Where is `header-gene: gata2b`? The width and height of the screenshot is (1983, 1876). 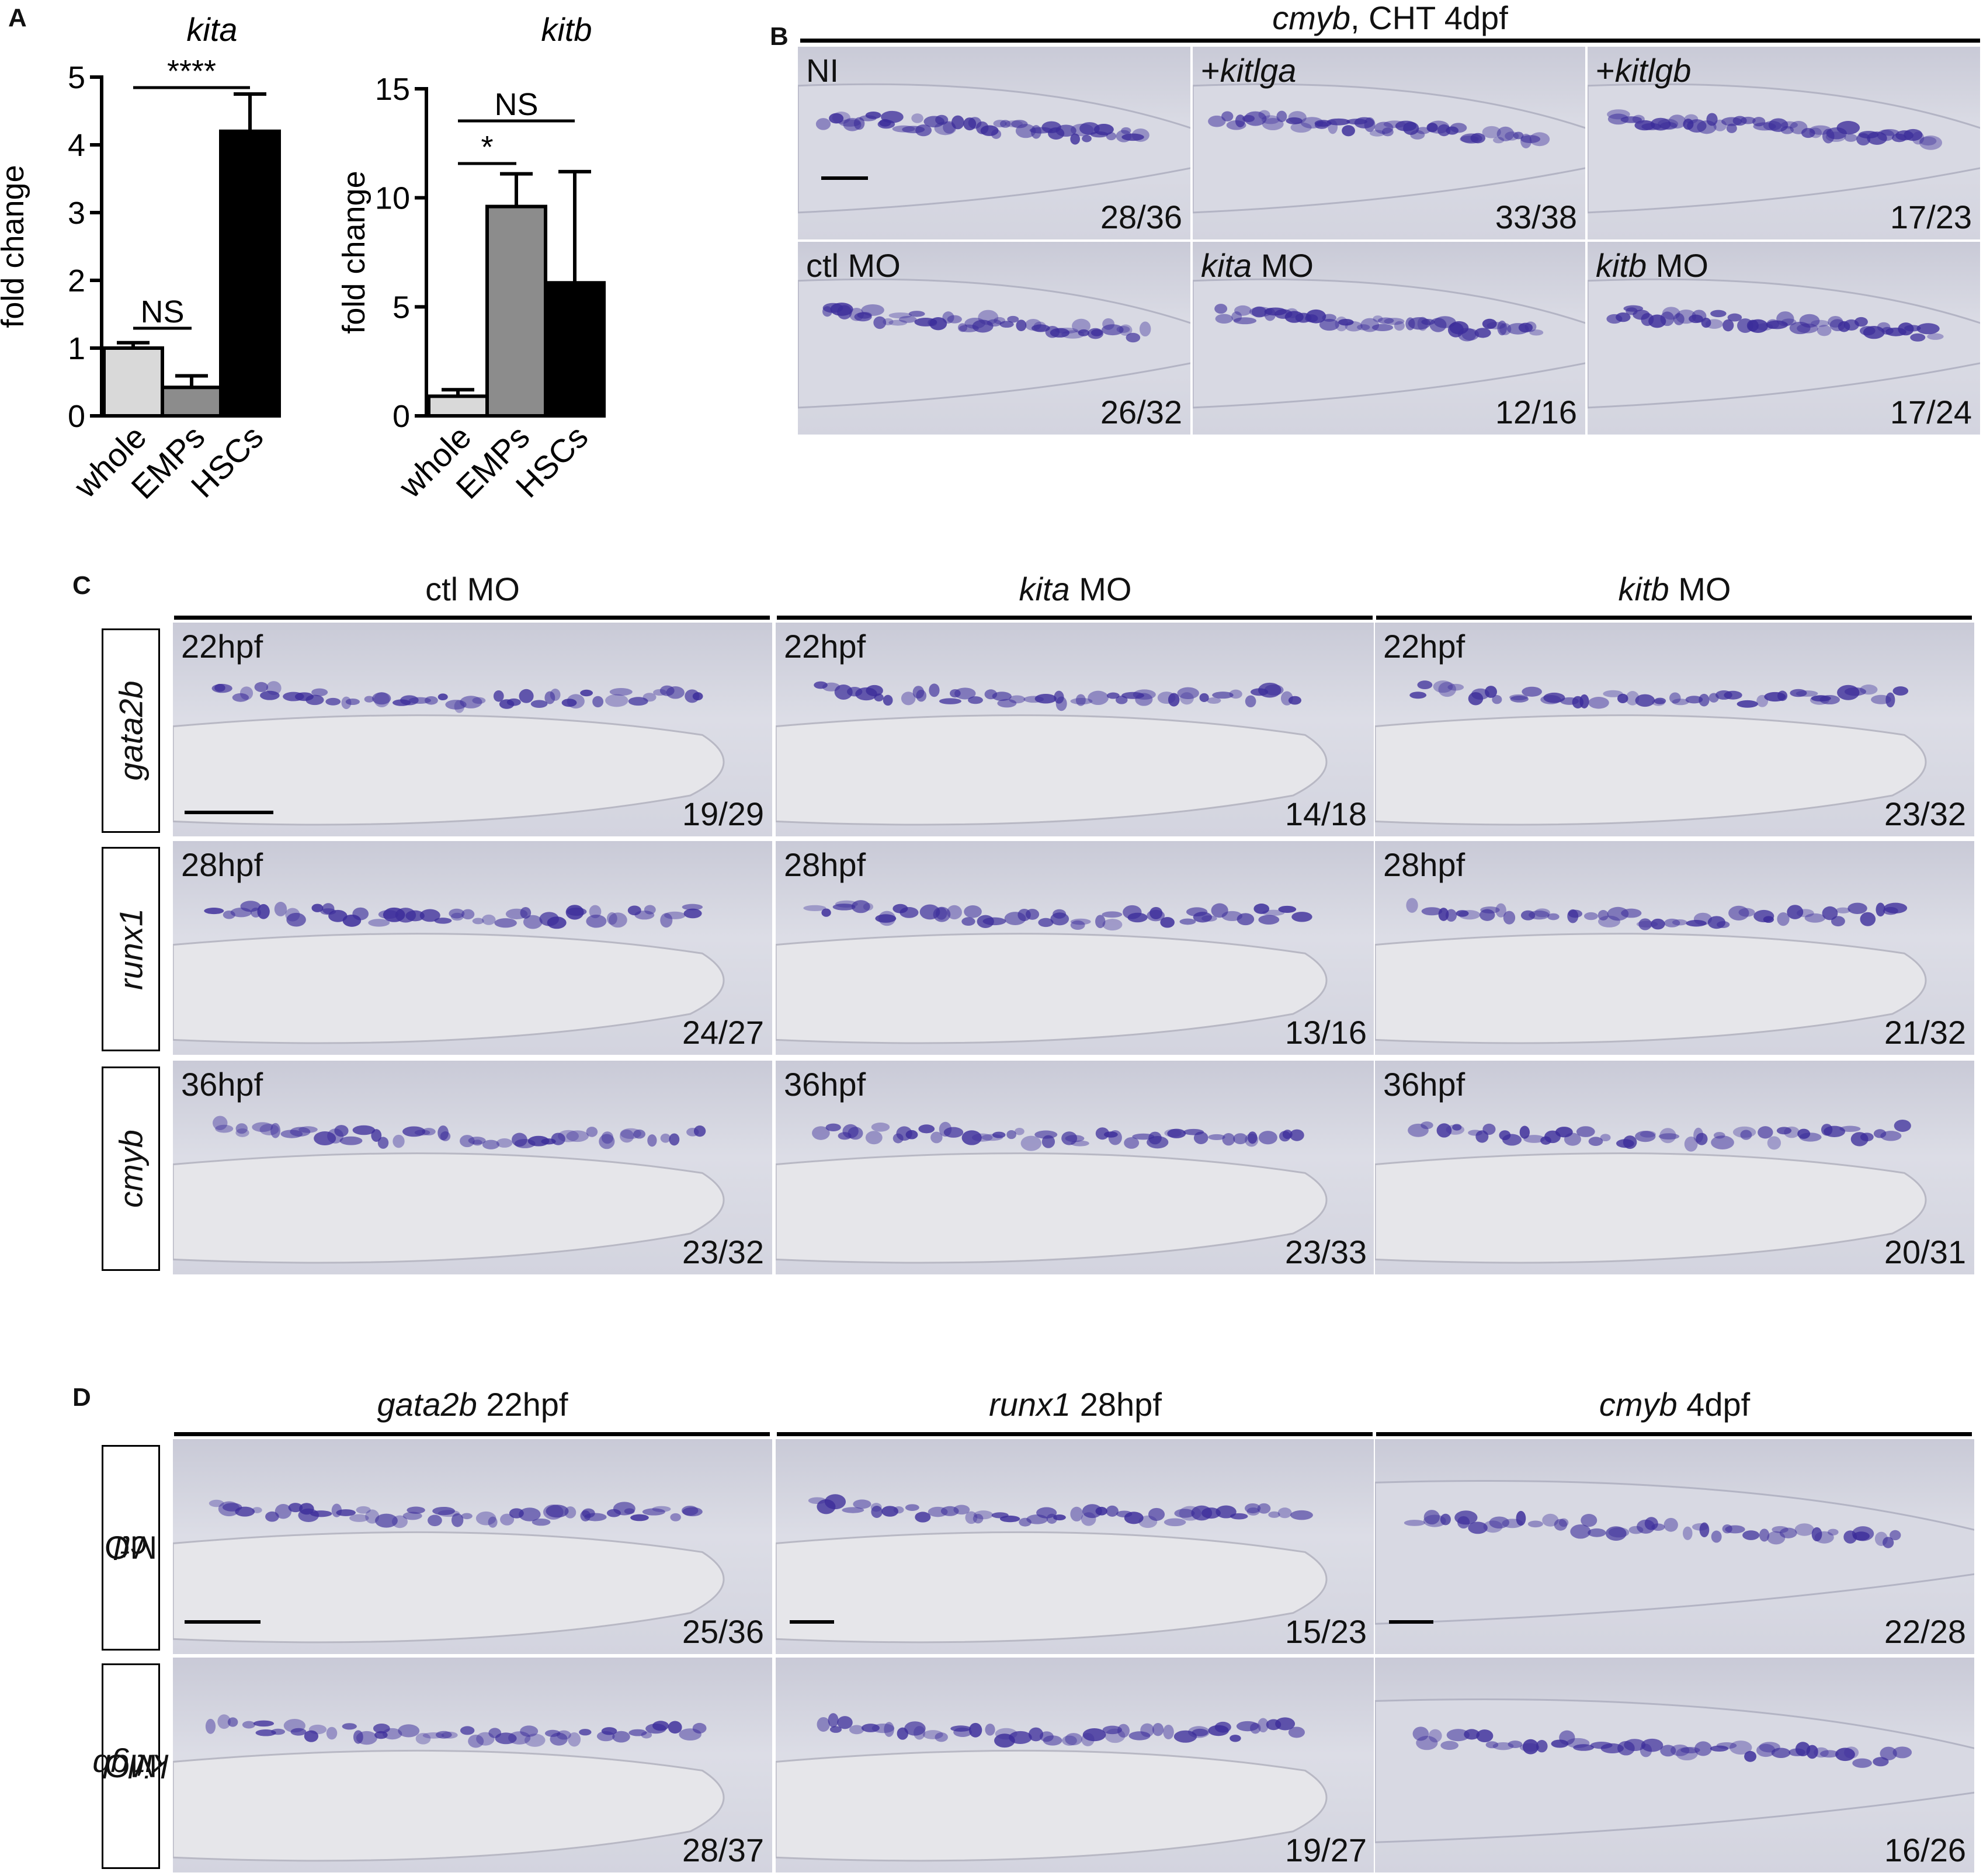
header-gene: gata2b is located at coordinates (427, 1404).